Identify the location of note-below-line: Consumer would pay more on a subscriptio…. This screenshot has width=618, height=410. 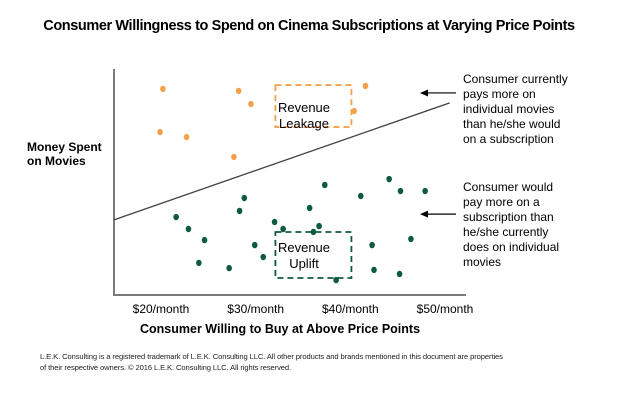
(511, 225).